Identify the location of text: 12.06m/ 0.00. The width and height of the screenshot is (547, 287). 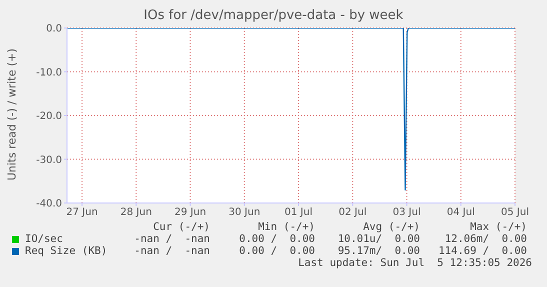
(485, 239).